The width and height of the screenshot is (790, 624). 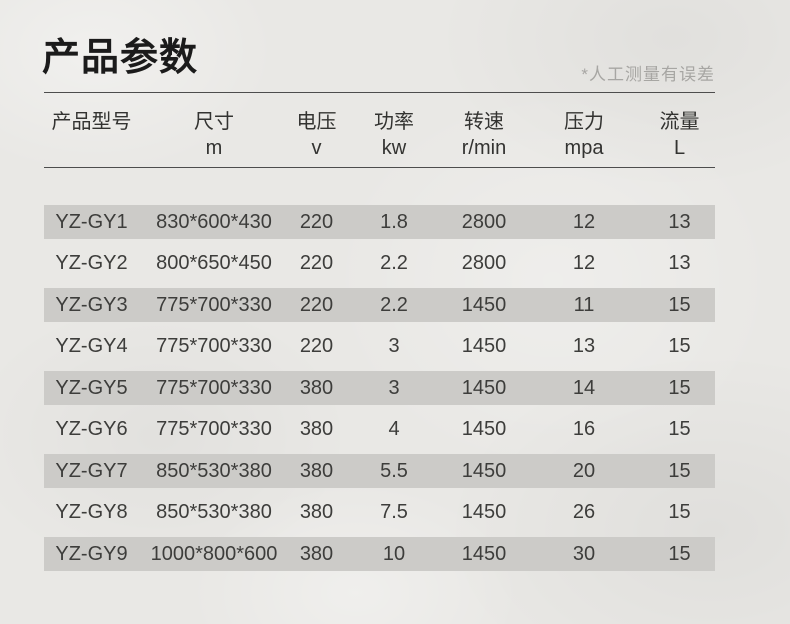 I want to click on column-header-flow: 流量 L, so click(x=679, y=135).